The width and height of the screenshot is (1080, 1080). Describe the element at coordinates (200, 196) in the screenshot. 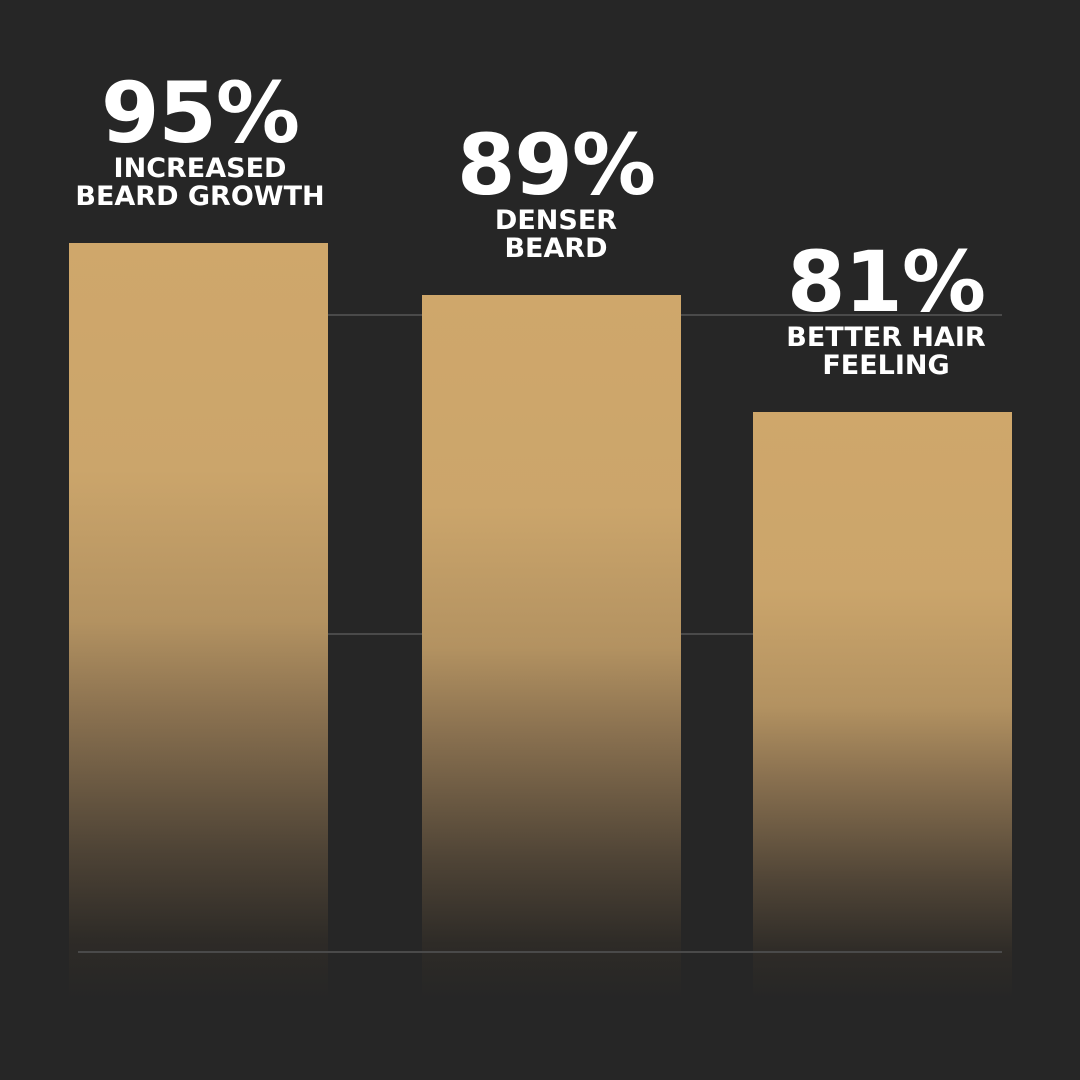

I see `category-label-line: BEARD GROWTH` at that location.